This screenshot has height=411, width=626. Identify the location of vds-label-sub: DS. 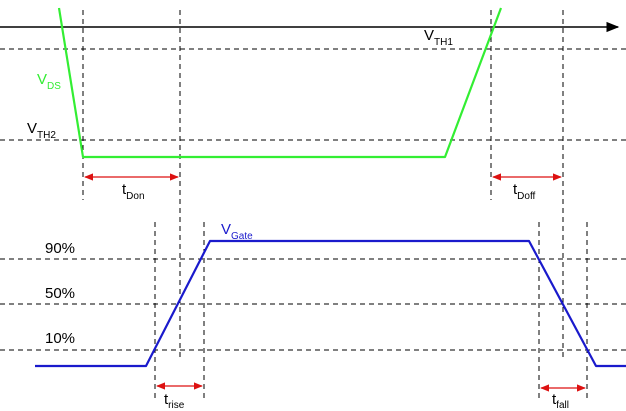
(54, 86).